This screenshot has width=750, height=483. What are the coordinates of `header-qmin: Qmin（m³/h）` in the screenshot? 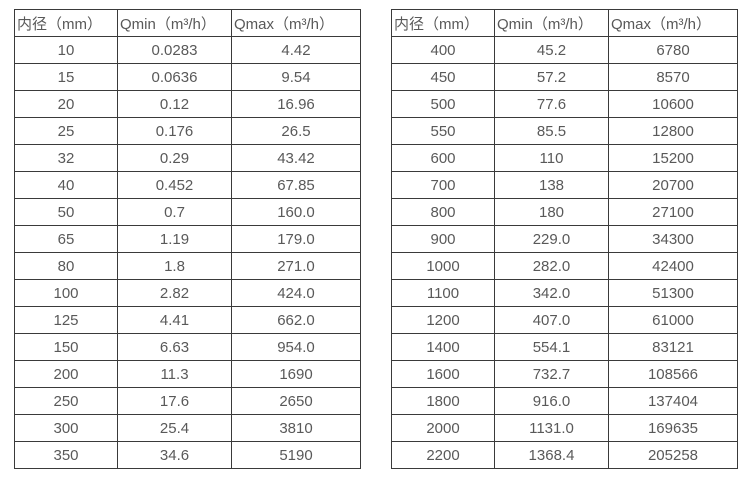 It's located at (551, 23).